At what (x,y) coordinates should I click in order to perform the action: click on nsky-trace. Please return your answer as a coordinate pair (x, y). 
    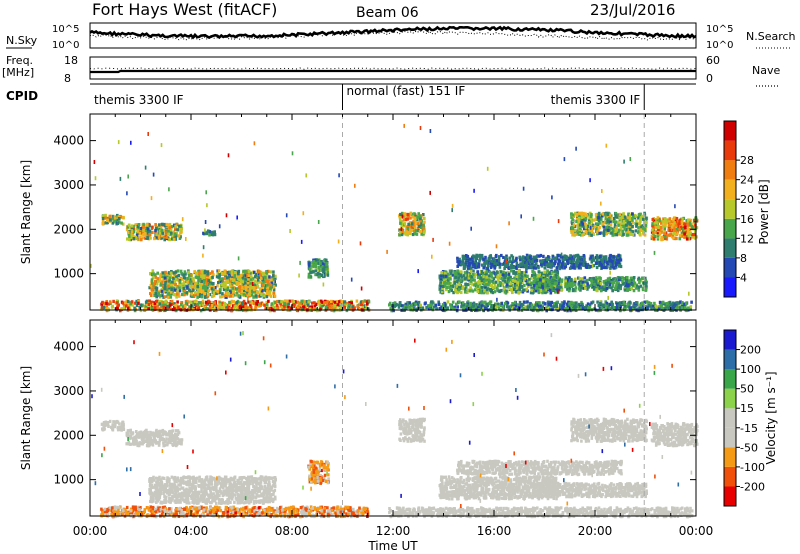
    Looking at the image, I should click on (393, 32).